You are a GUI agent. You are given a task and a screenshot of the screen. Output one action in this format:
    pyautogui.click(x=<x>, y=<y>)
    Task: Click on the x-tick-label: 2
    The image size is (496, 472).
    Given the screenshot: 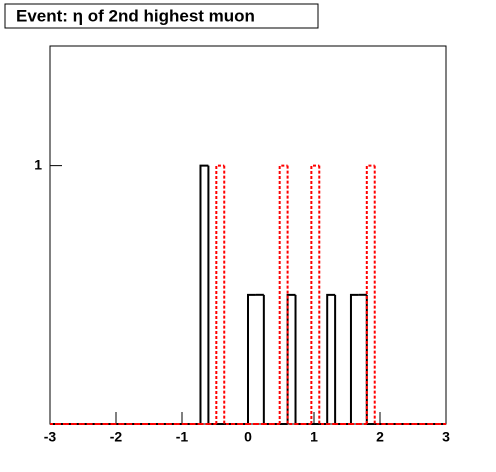 What is the action you would take?
    pyautogui.click(x=380, y=437)
    